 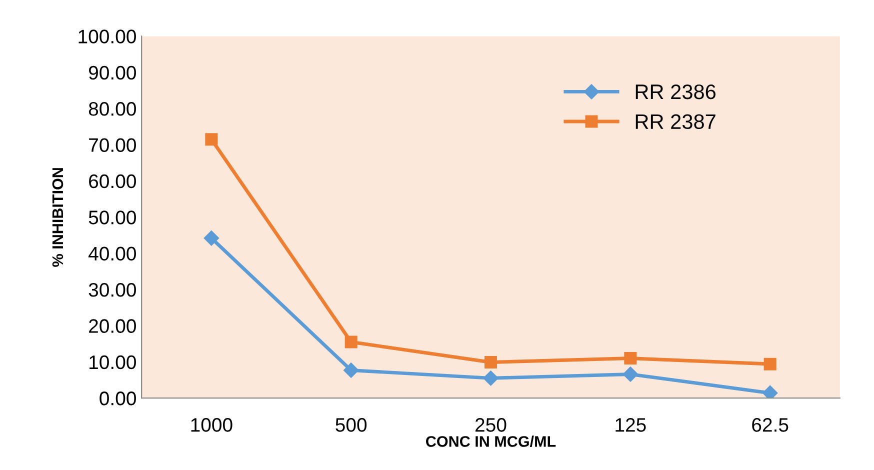 I want to click on x-axis-title: CONC IN MCG/ML, so click(x=491, y=442).